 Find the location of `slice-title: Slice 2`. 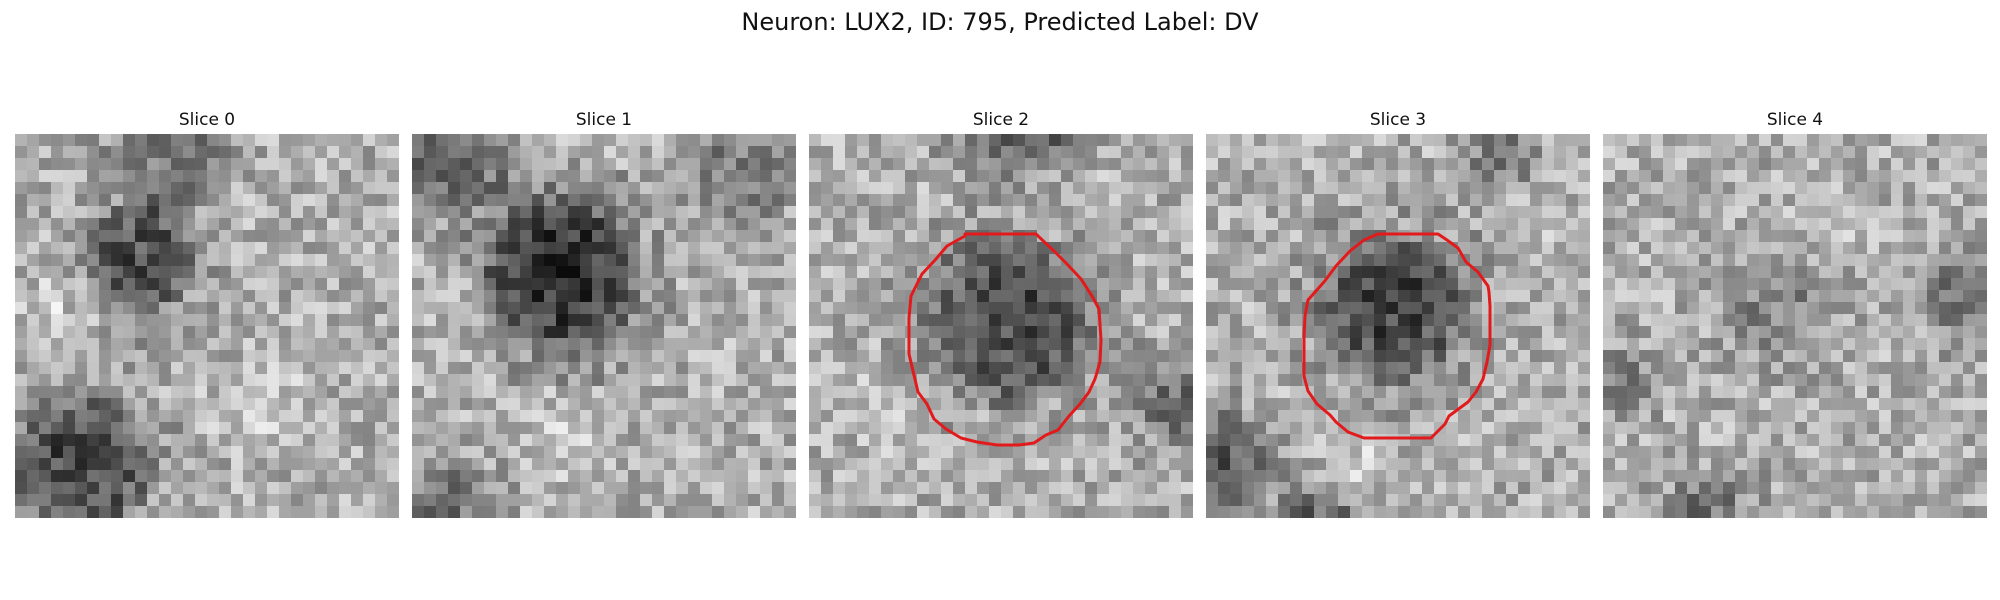

slice-title: Slice 2 is located at coordinates (1001, 120).